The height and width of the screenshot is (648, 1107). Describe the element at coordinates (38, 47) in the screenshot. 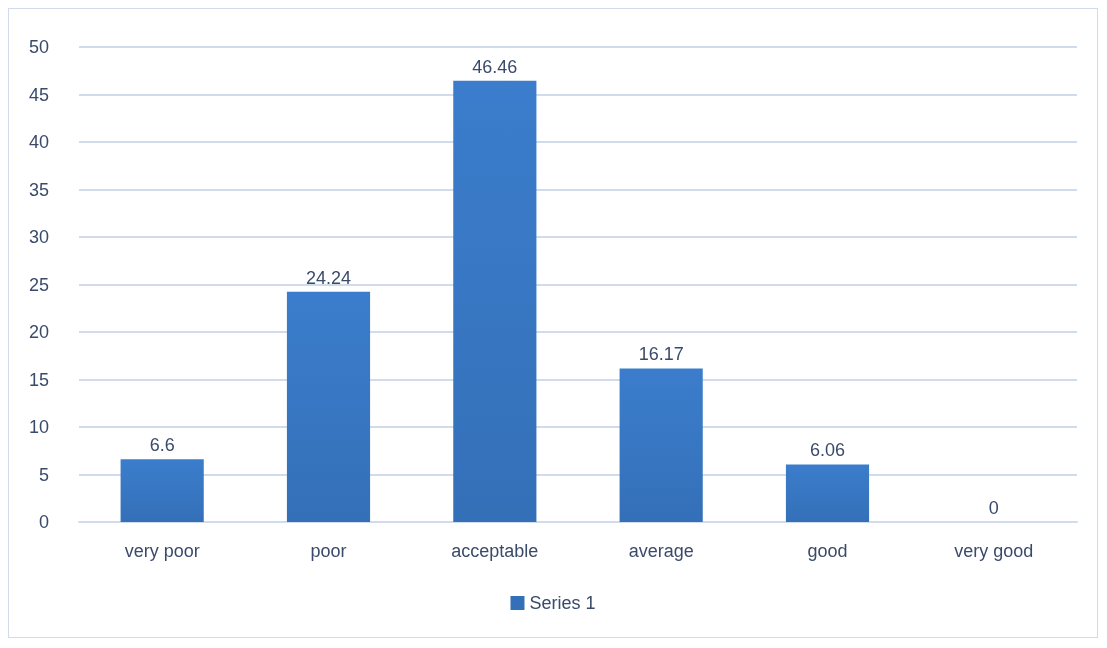

I see `y-tick-label: 50` at that location.